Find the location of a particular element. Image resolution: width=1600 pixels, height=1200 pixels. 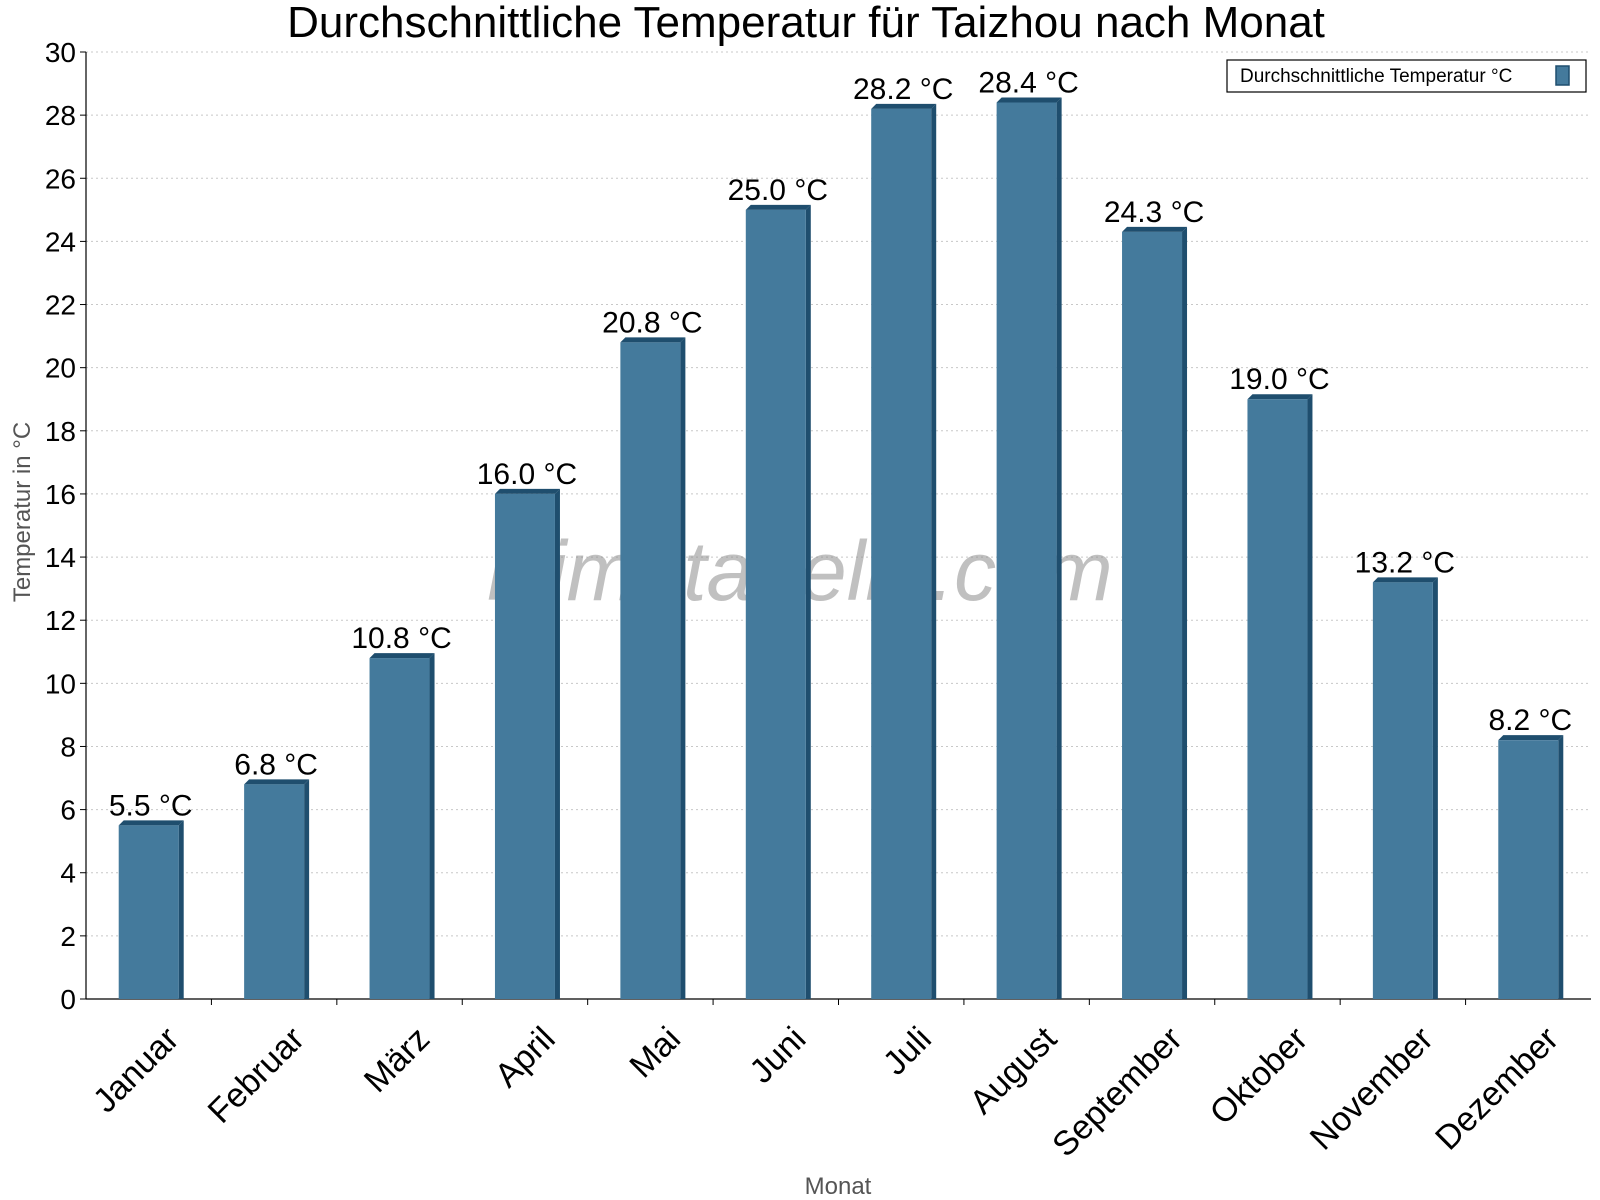

x-tick-label: April is located at coordinates (525, 1057).